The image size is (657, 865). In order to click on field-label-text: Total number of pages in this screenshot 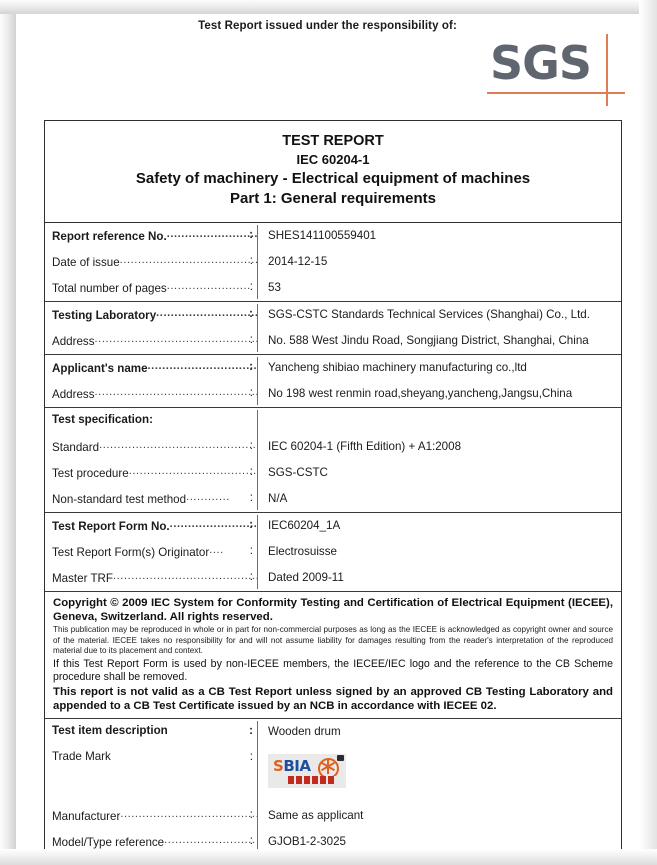, I will do `click(109, 289)`.